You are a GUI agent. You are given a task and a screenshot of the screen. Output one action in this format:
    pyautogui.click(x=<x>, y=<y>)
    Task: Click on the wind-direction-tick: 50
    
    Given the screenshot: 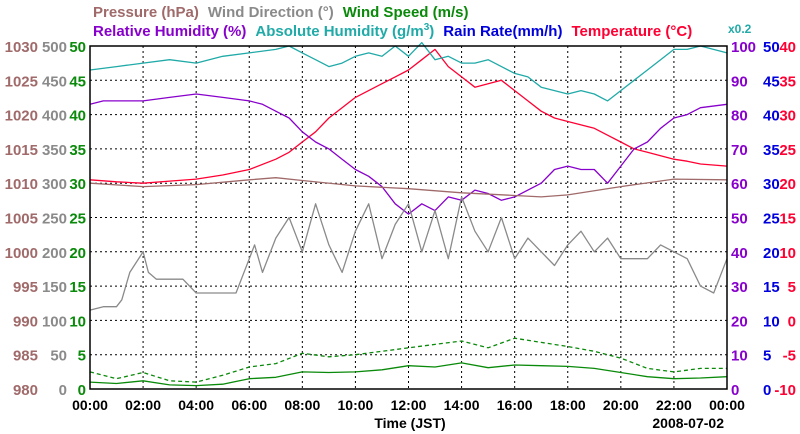 What is the action you would take?
    pyautogui.click(x=58, y=356)
    